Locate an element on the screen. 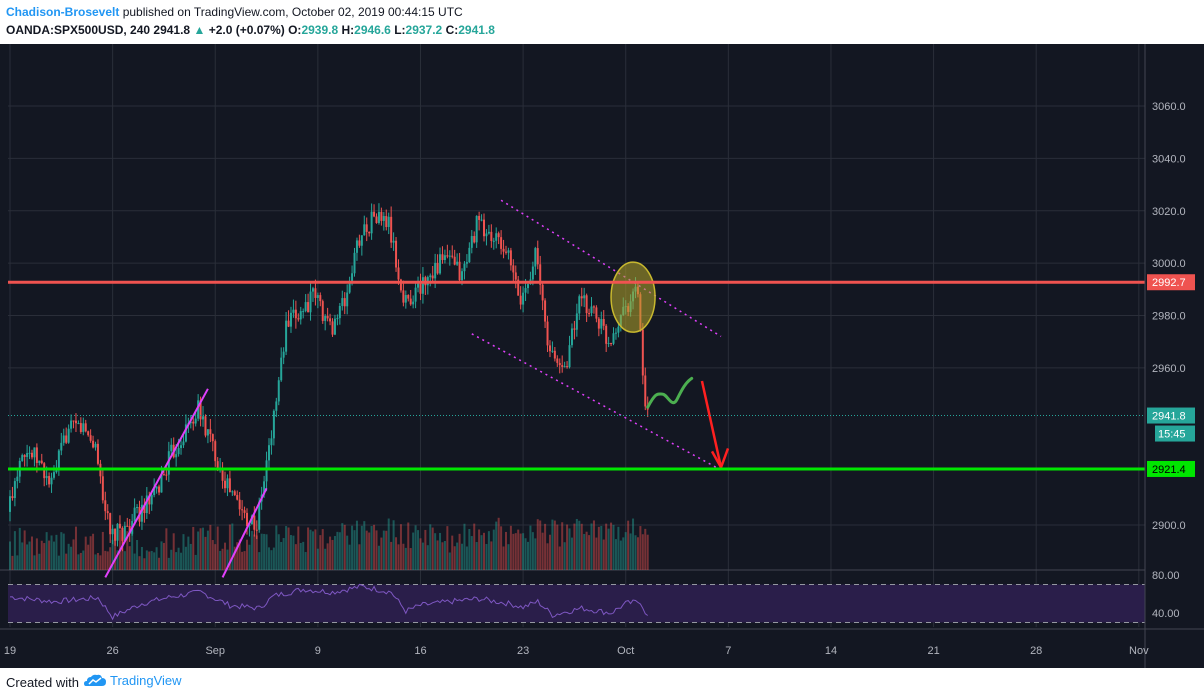 Image resolution: width=1204 pixels, height=699 pixels. resistance-price-label: 2992.7 is located at coordinates (1169, 283).